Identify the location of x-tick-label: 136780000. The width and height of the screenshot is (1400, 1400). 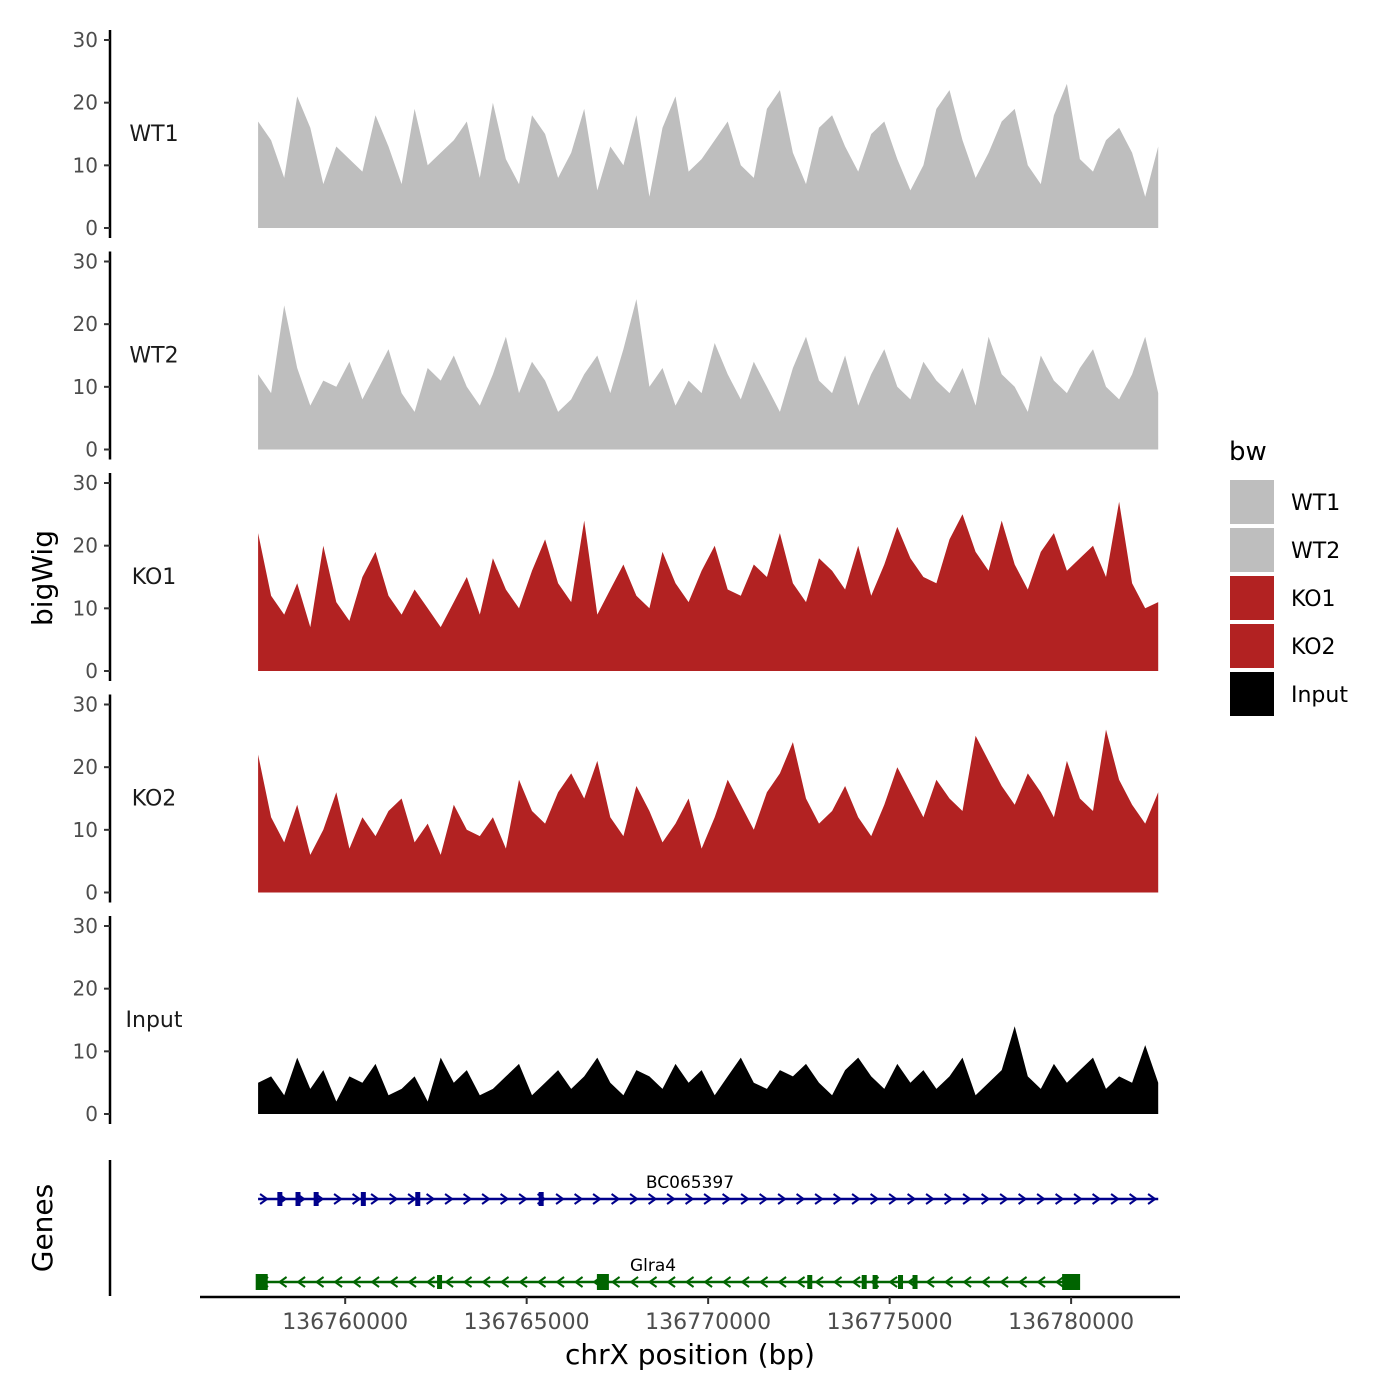
(1071, 1322).